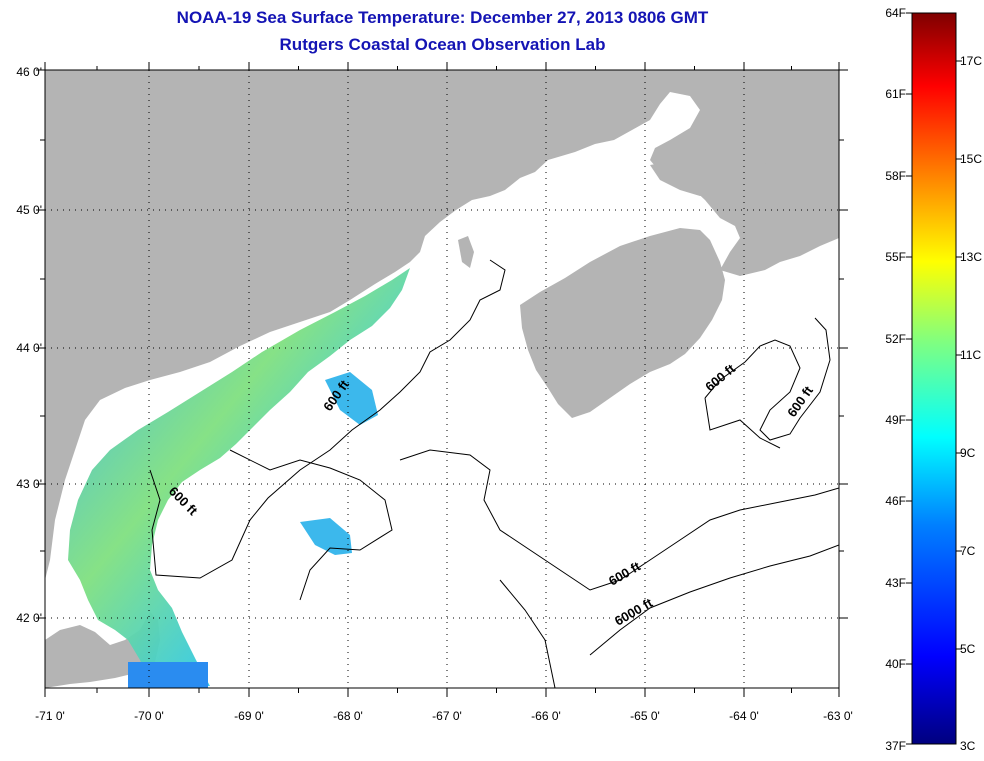 The width and height of the screenshot is (984, 761). I want to click on colorbar-label-f: 64F, so click(895, 13).